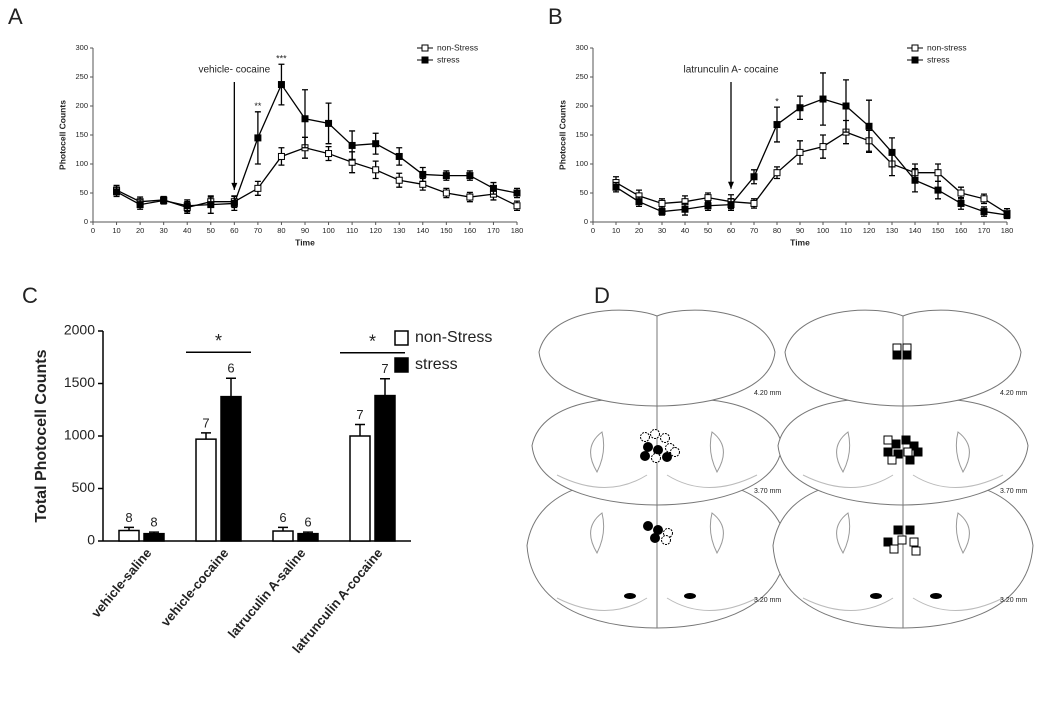 Image resolution: width=1050 pixels, height=702 pixels. I want to click on legend-label: non-stress, so click(947, 47).